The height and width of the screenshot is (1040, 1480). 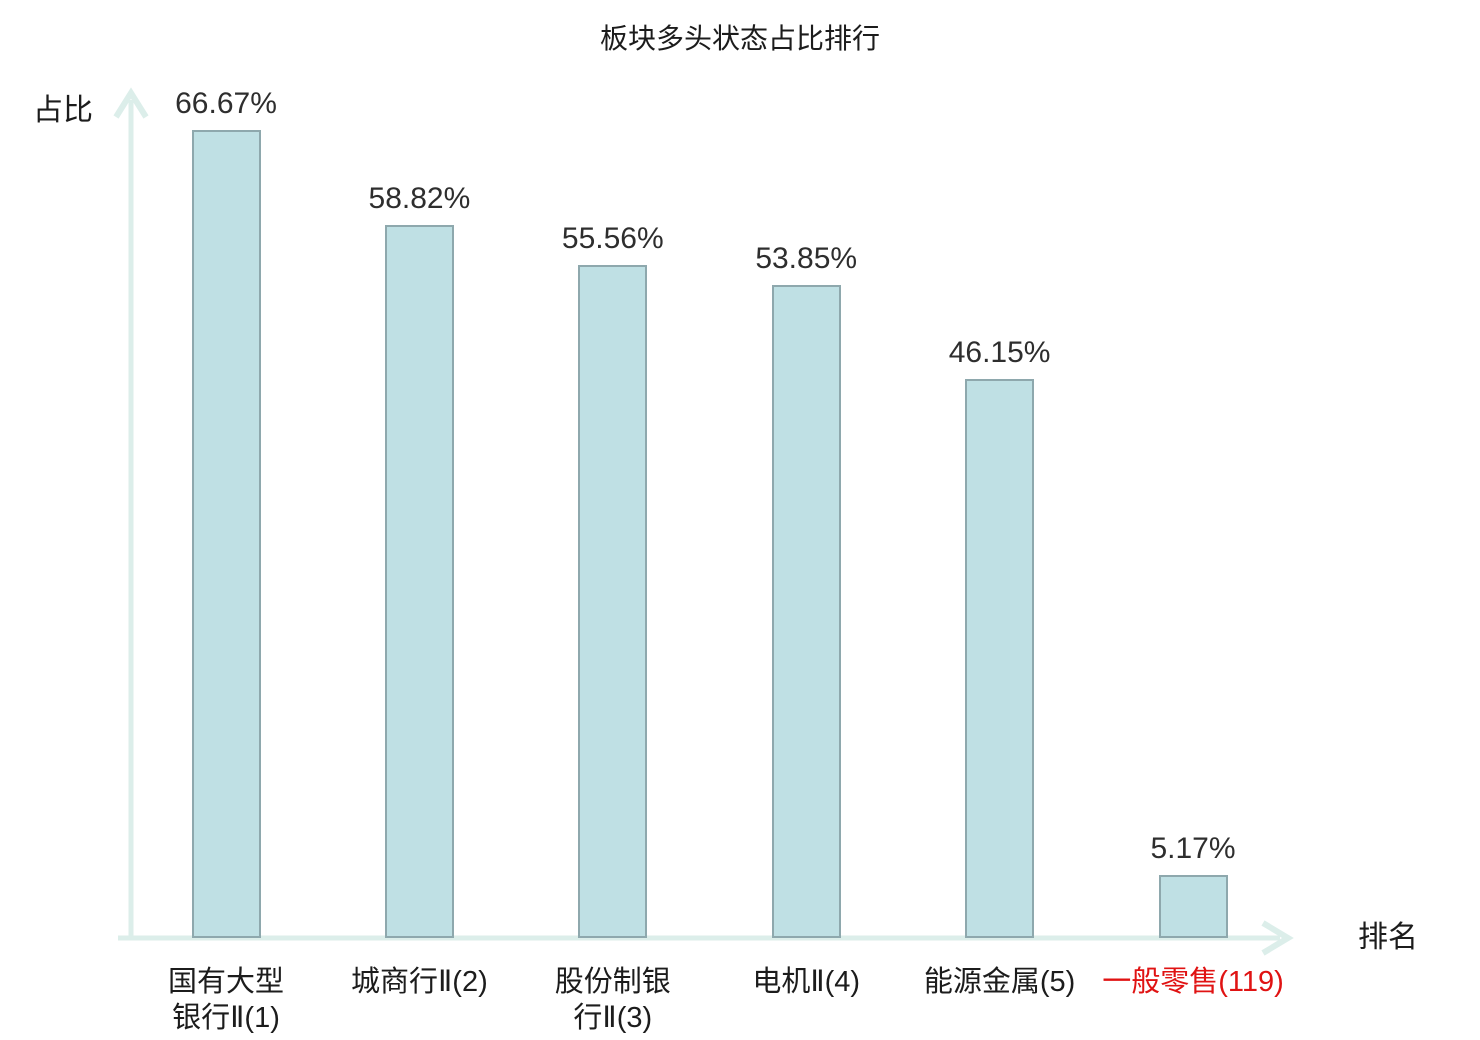 I want to click on bar-value-label: 55.56%, so click(x=612, y=238).